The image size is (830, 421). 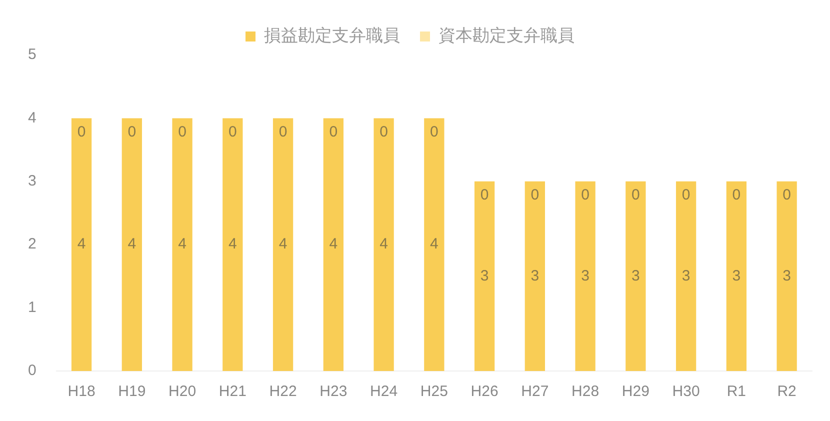 I want to click on x-tick-label: H20, so click(x=182, y=391).